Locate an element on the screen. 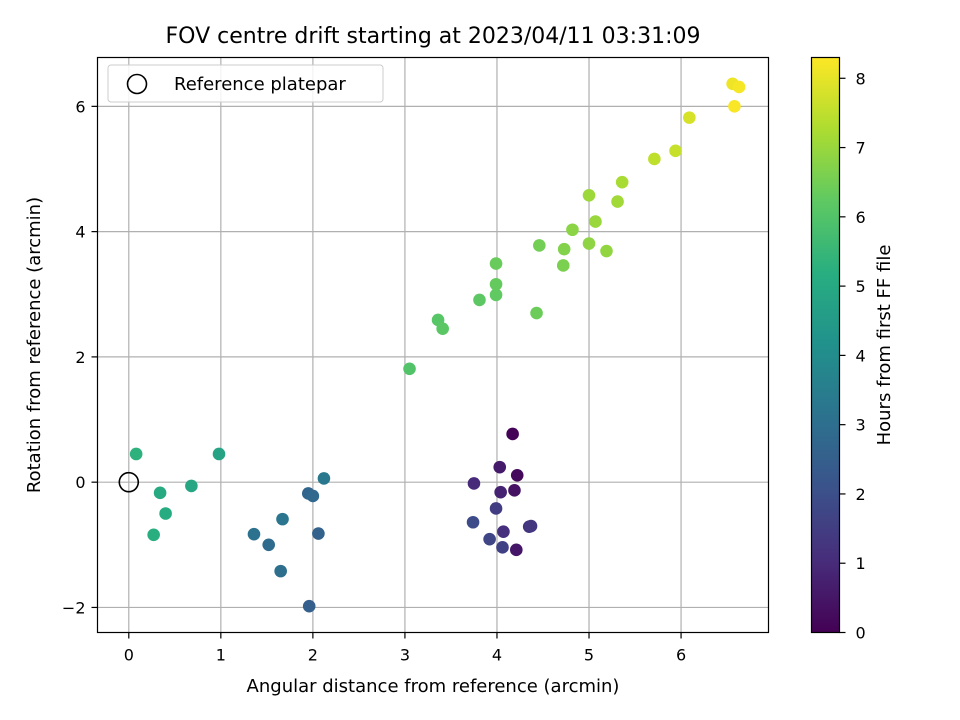  colorbar-tick-label: 8 is located at coordinates (861, 78).